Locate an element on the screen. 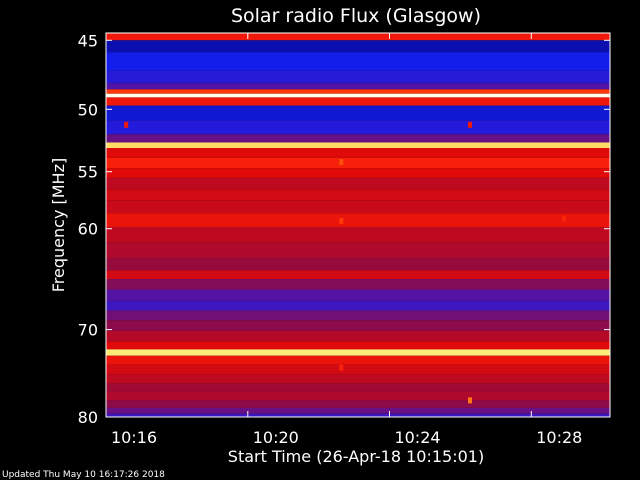  x-axis-label: Start Time (26-Apr-18 10:15:01) is located at coordinates (356, 456).